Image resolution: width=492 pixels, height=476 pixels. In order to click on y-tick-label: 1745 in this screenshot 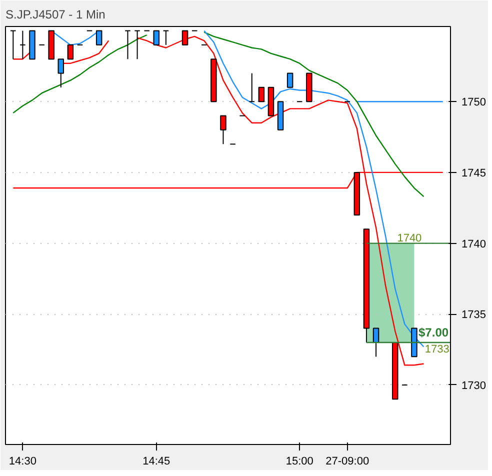, I will do `click(474, 173)`.